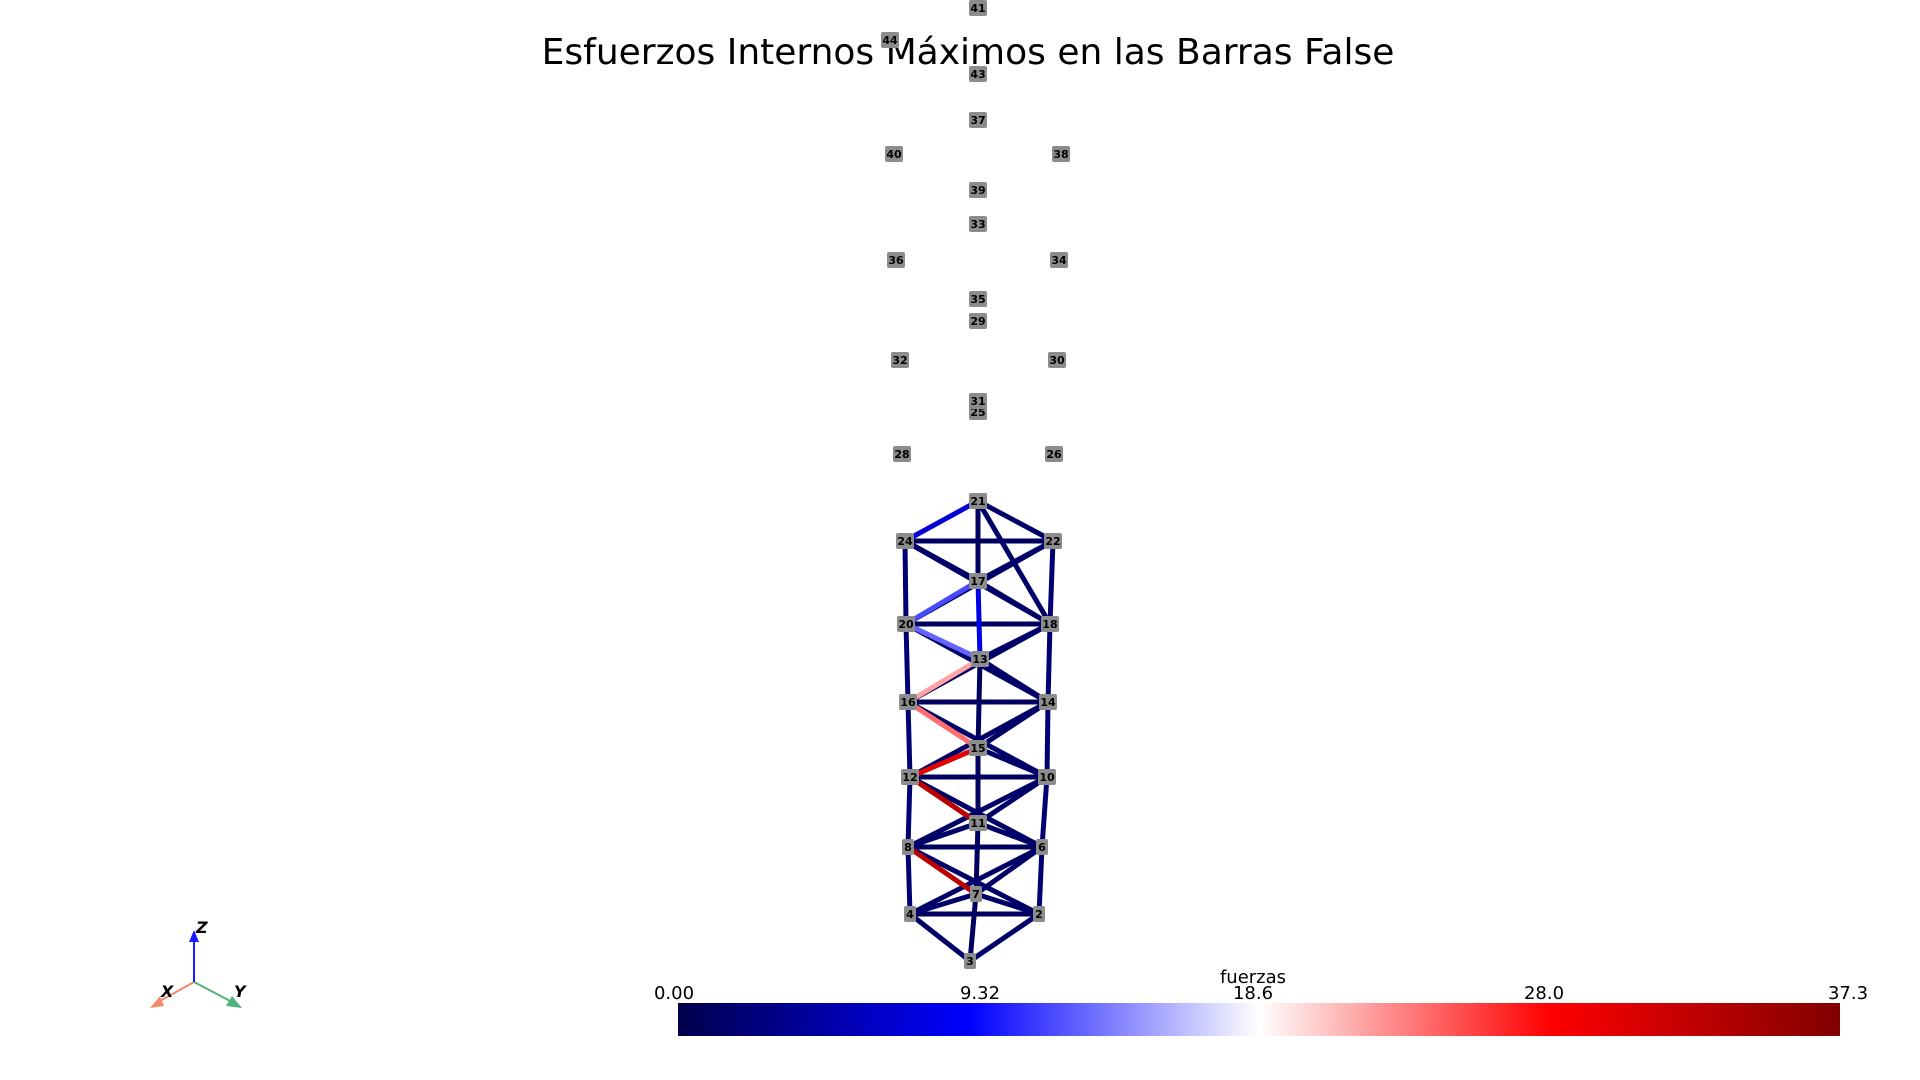 The width and height of the screenshot is (1920, 1080). I want to click on node-label-24: 24, so click(905, 541).